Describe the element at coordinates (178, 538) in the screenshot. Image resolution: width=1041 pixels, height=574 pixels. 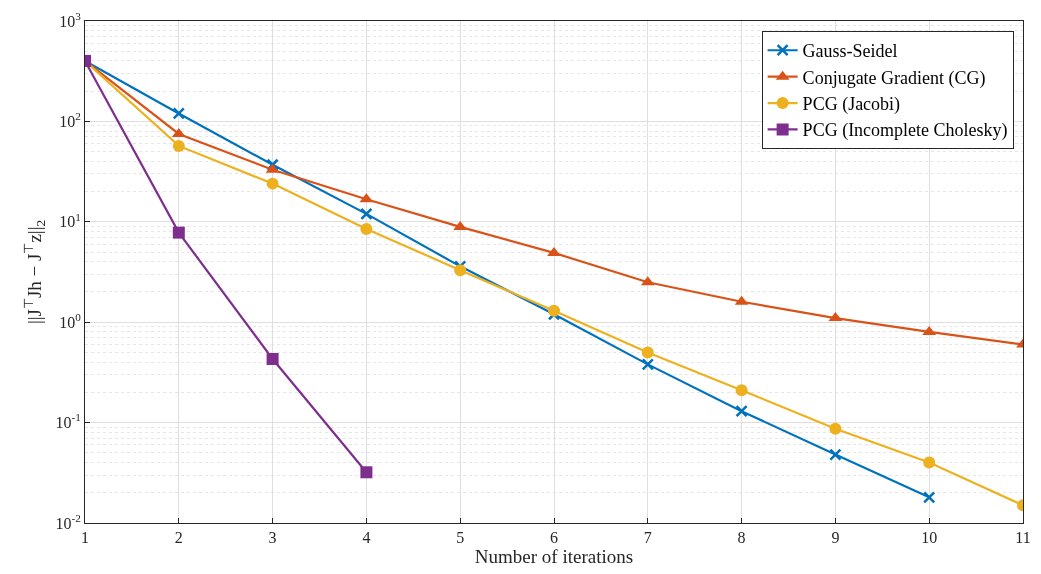
I see `x-tick-label: 2` at that location.